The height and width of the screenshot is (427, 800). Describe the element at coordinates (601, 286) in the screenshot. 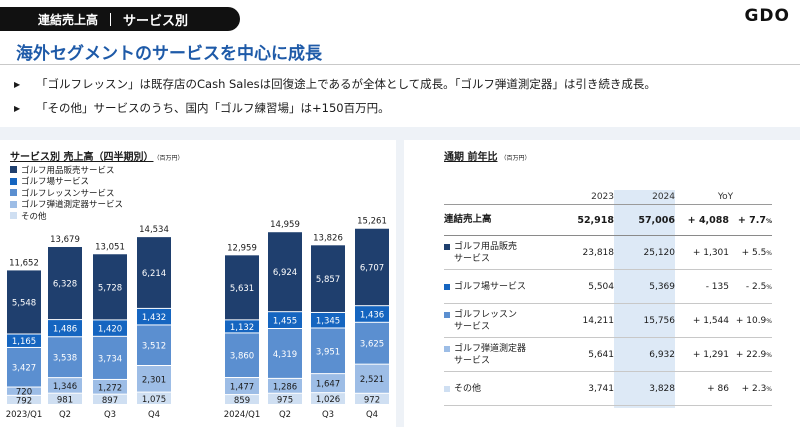

I see `value-2023: 5,504` at that location.